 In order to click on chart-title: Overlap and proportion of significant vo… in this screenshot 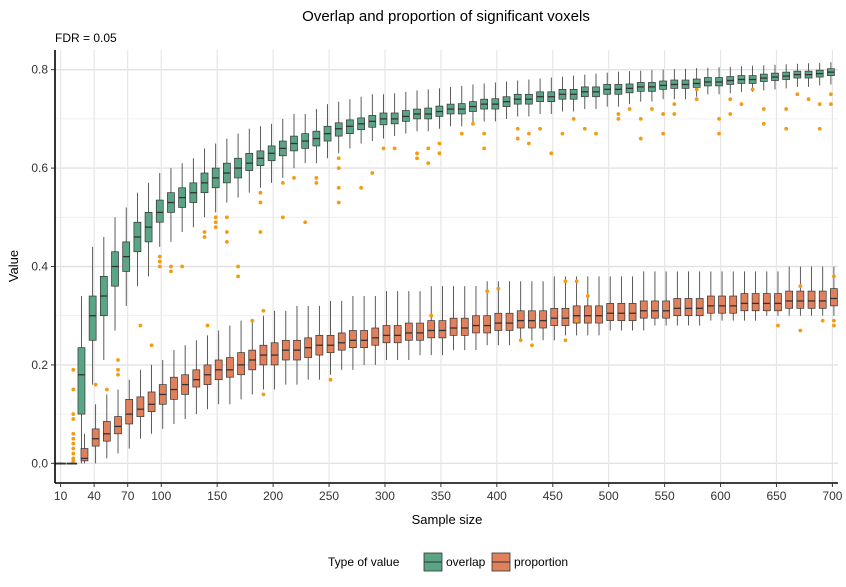, I will do `click(446, 16)`.